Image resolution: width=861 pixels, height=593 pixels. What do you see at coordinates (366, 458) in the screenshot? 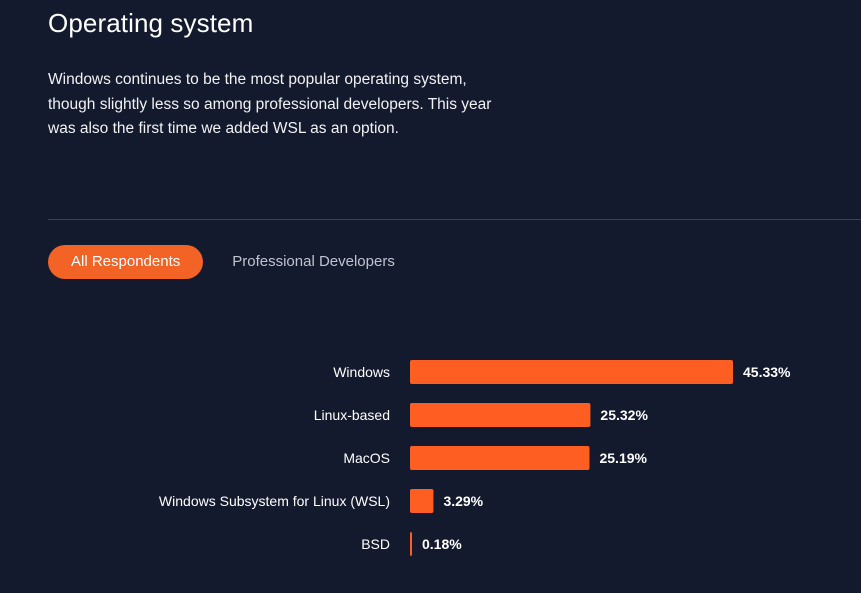
I see `category-label: MacOS` at bounding box center [366, 458].